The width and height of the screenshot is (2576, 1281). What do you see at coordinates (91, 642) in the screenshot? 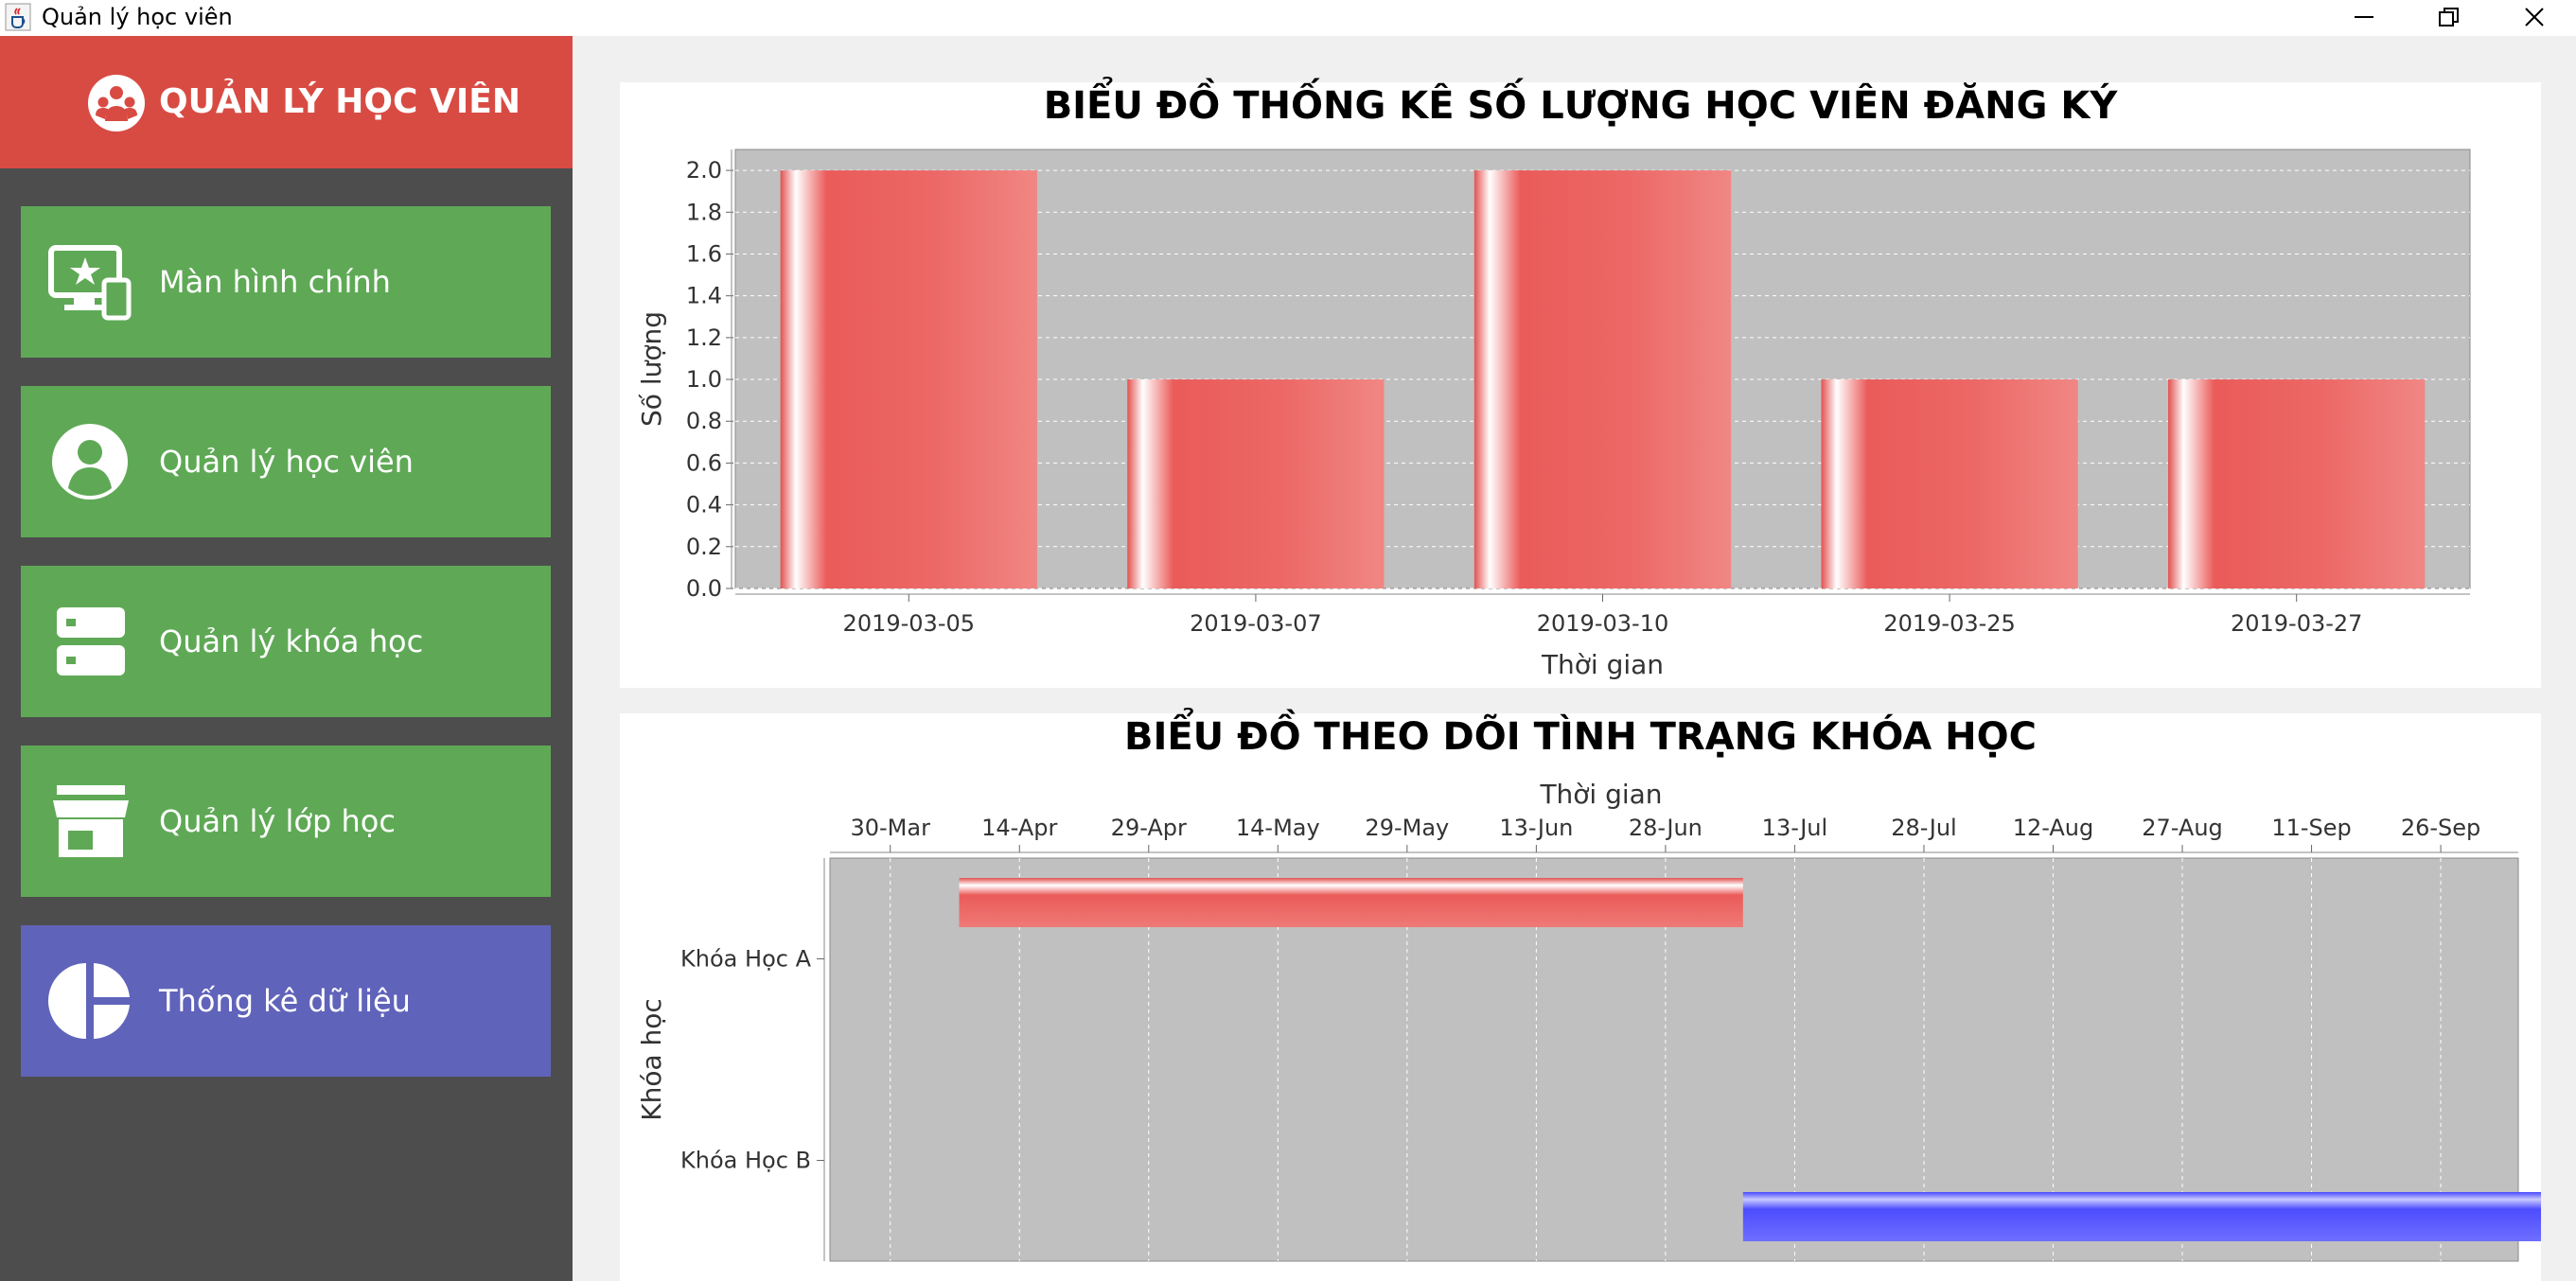
I see `server-icon` at bounding box center [91, 642].